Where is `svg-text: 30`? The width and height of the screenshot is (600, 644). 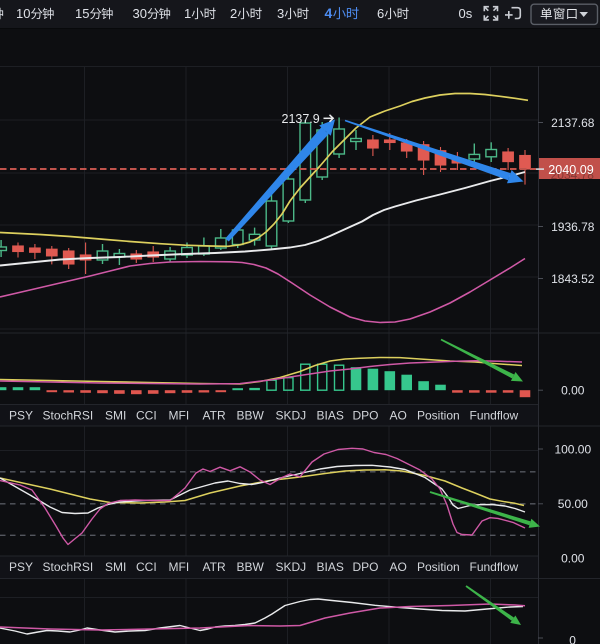 svg-text: 30 is located at coordinates (140, 13).